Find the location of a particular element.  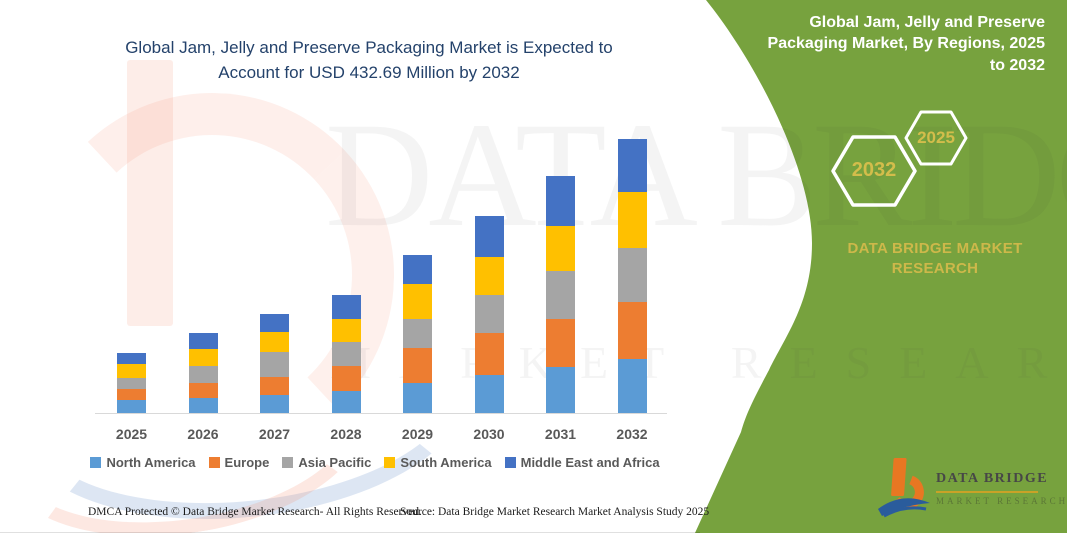

x-axis-label: 2028 is located at coordinates (346, 434).